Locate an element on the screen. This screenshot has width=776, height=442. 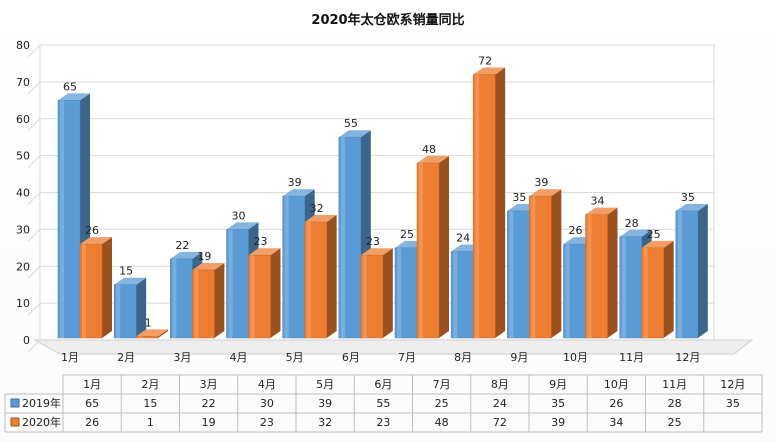
table-cell: 28 is located at coordinates (675, 403).